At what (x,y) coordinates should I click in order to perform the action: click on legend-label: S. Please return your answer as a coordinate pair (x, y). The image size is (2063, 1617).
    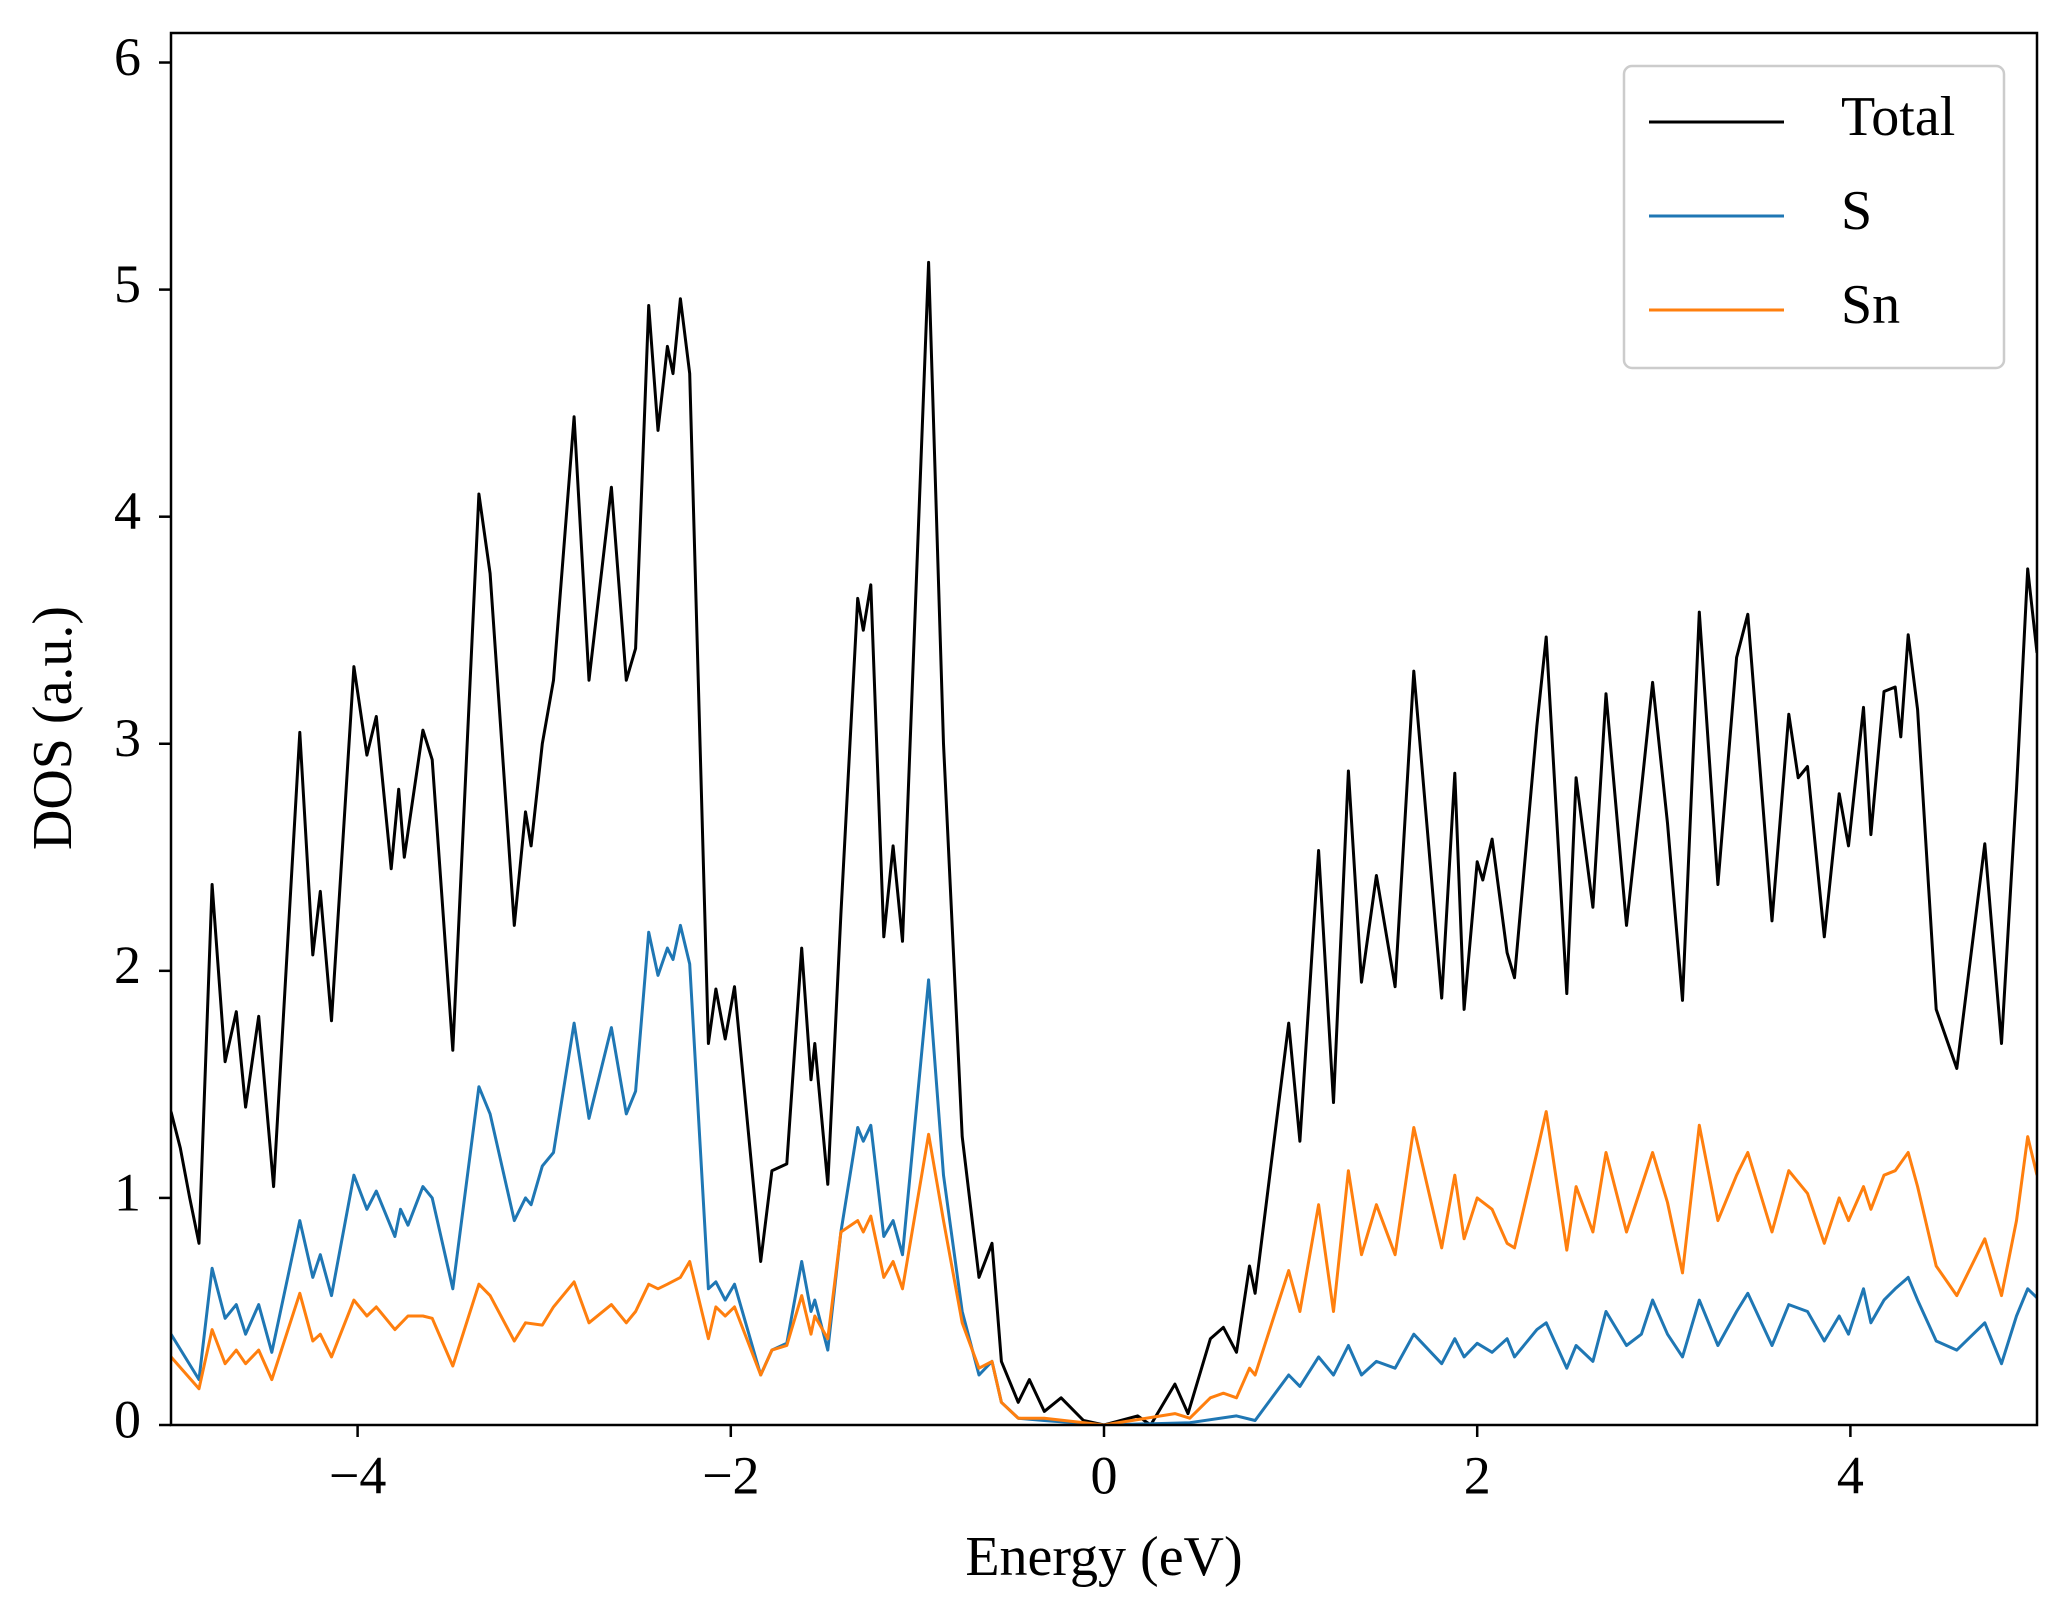
    Looking at the image, I should click on (1856, 211).